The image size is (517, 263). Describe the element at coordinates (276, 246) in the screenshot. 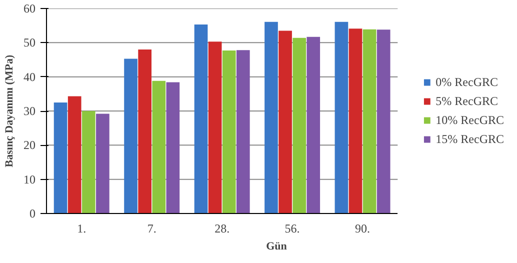

I see `x-axis-title: Gün` at that location.